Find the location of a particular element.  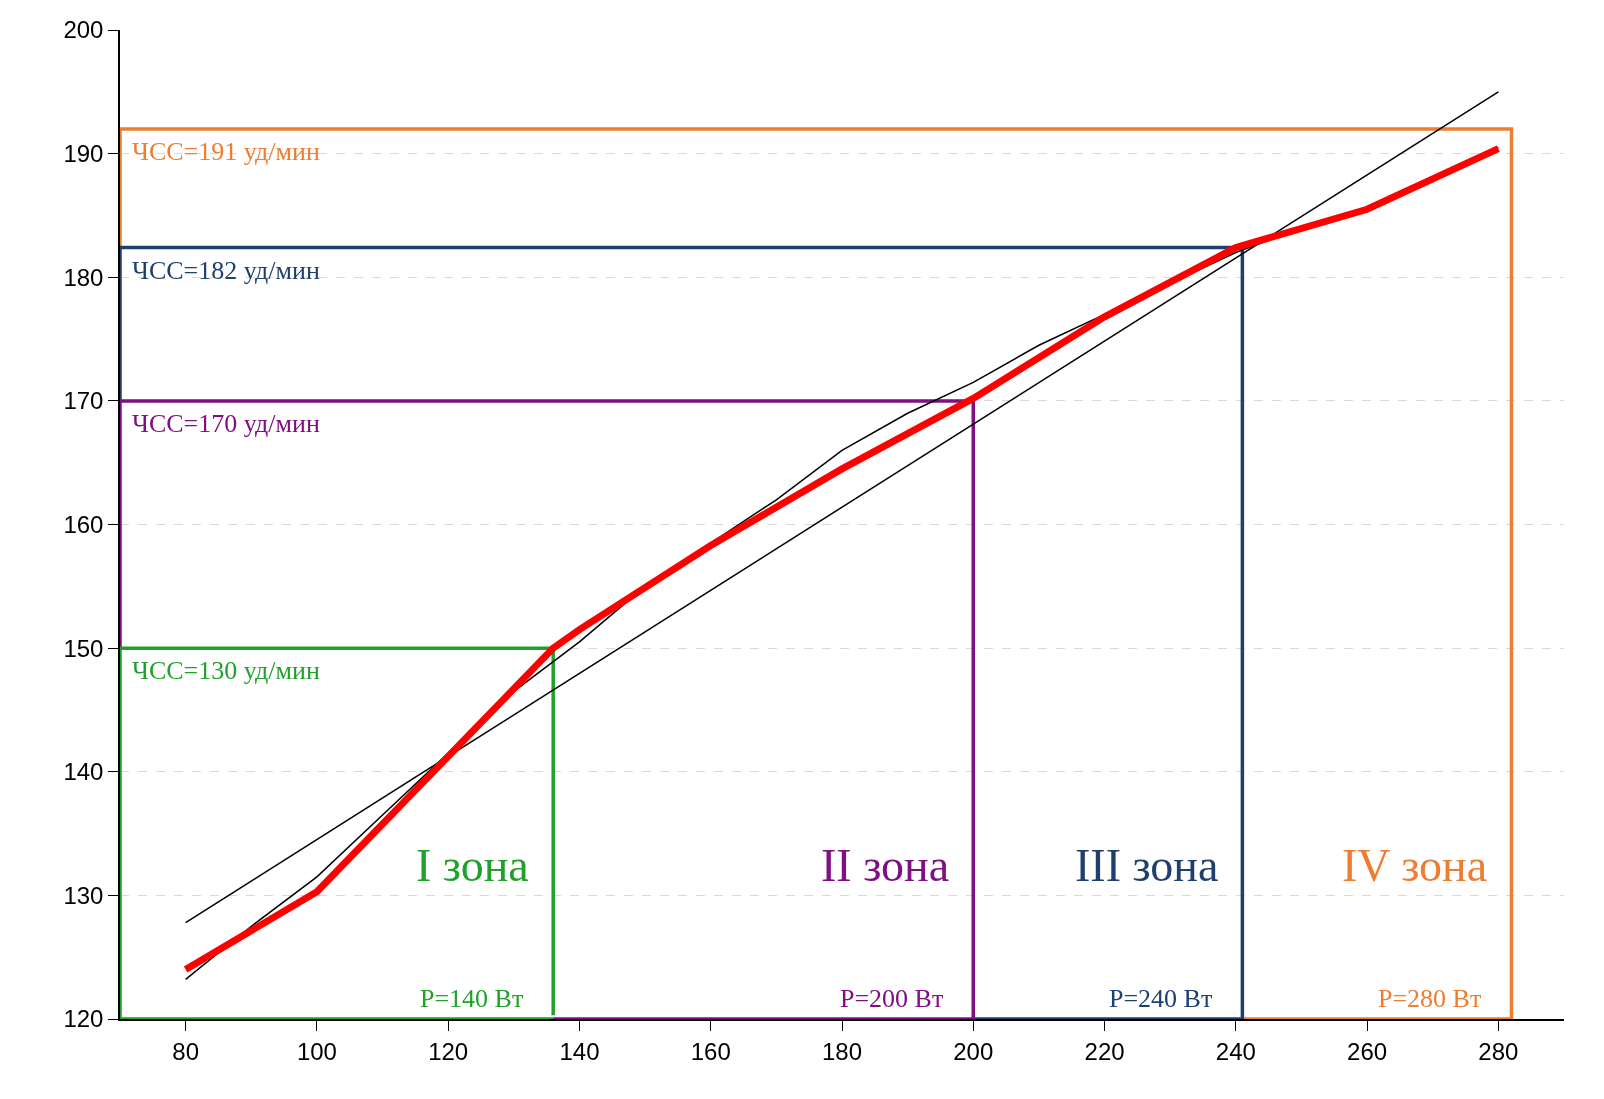

annotation: Р=200 Вт is located at coordinates (892, 998).